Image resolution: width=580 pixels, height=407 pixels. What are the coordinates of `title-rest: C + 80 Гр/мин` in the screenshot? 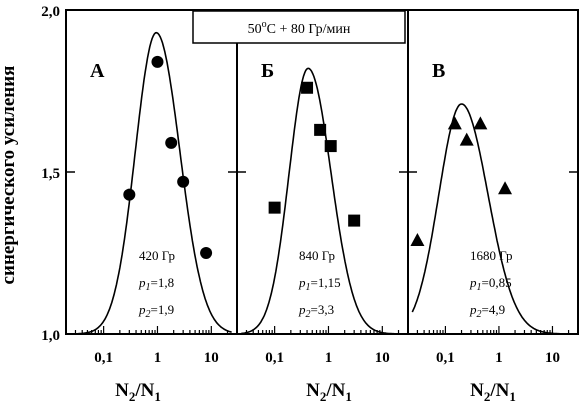 It's located at (309, 29).